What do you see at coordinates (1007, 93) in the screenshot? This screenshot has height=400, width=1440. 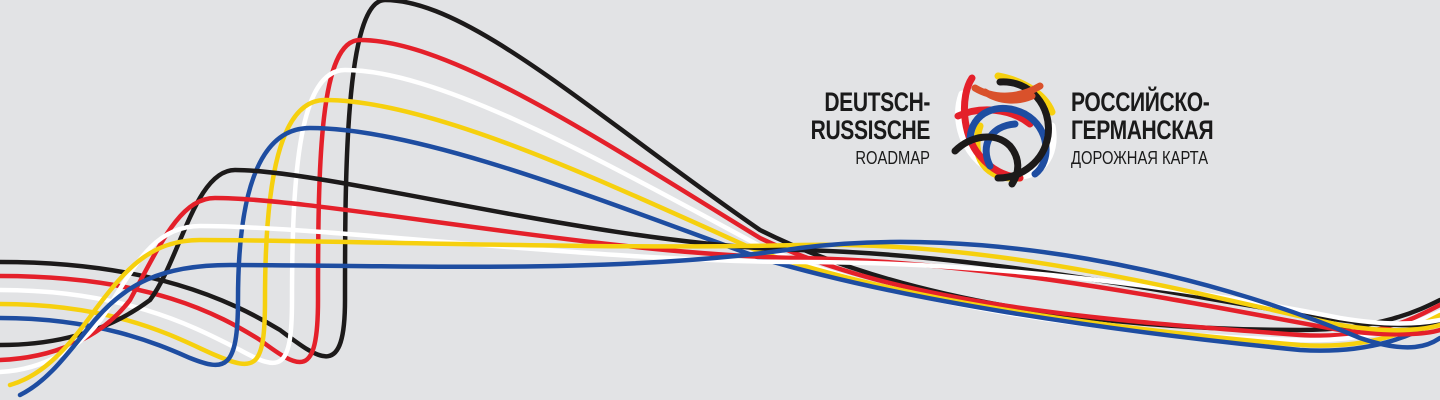 I see `emblem-ribbon-orange` at bounding box center [1007, 93].